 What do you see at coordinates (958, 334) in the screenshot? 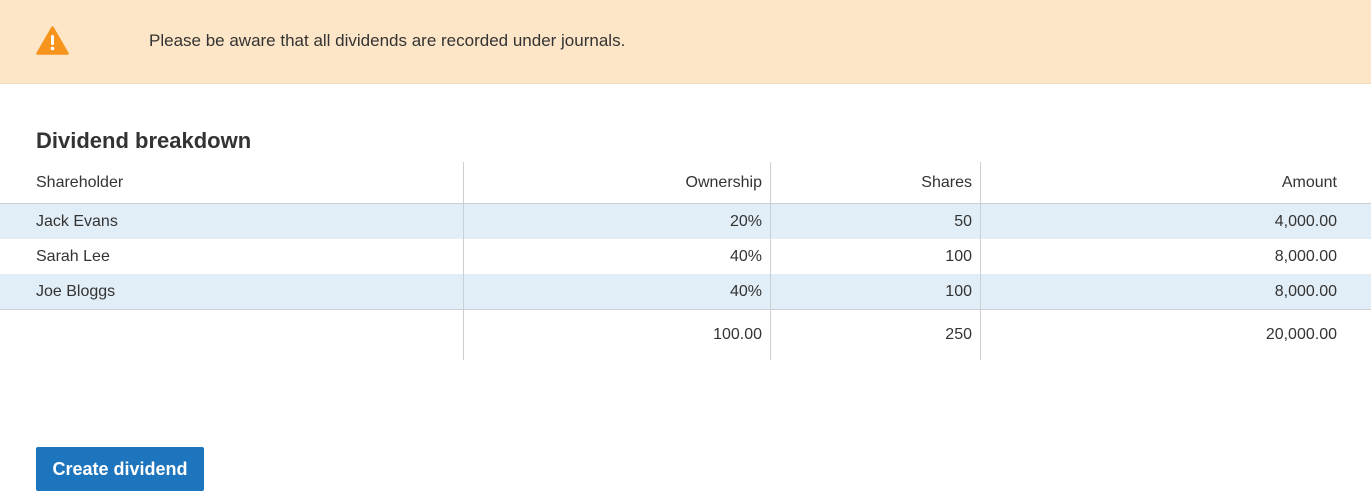
I see `total-shares: 250` at bounding box center [958, 334].